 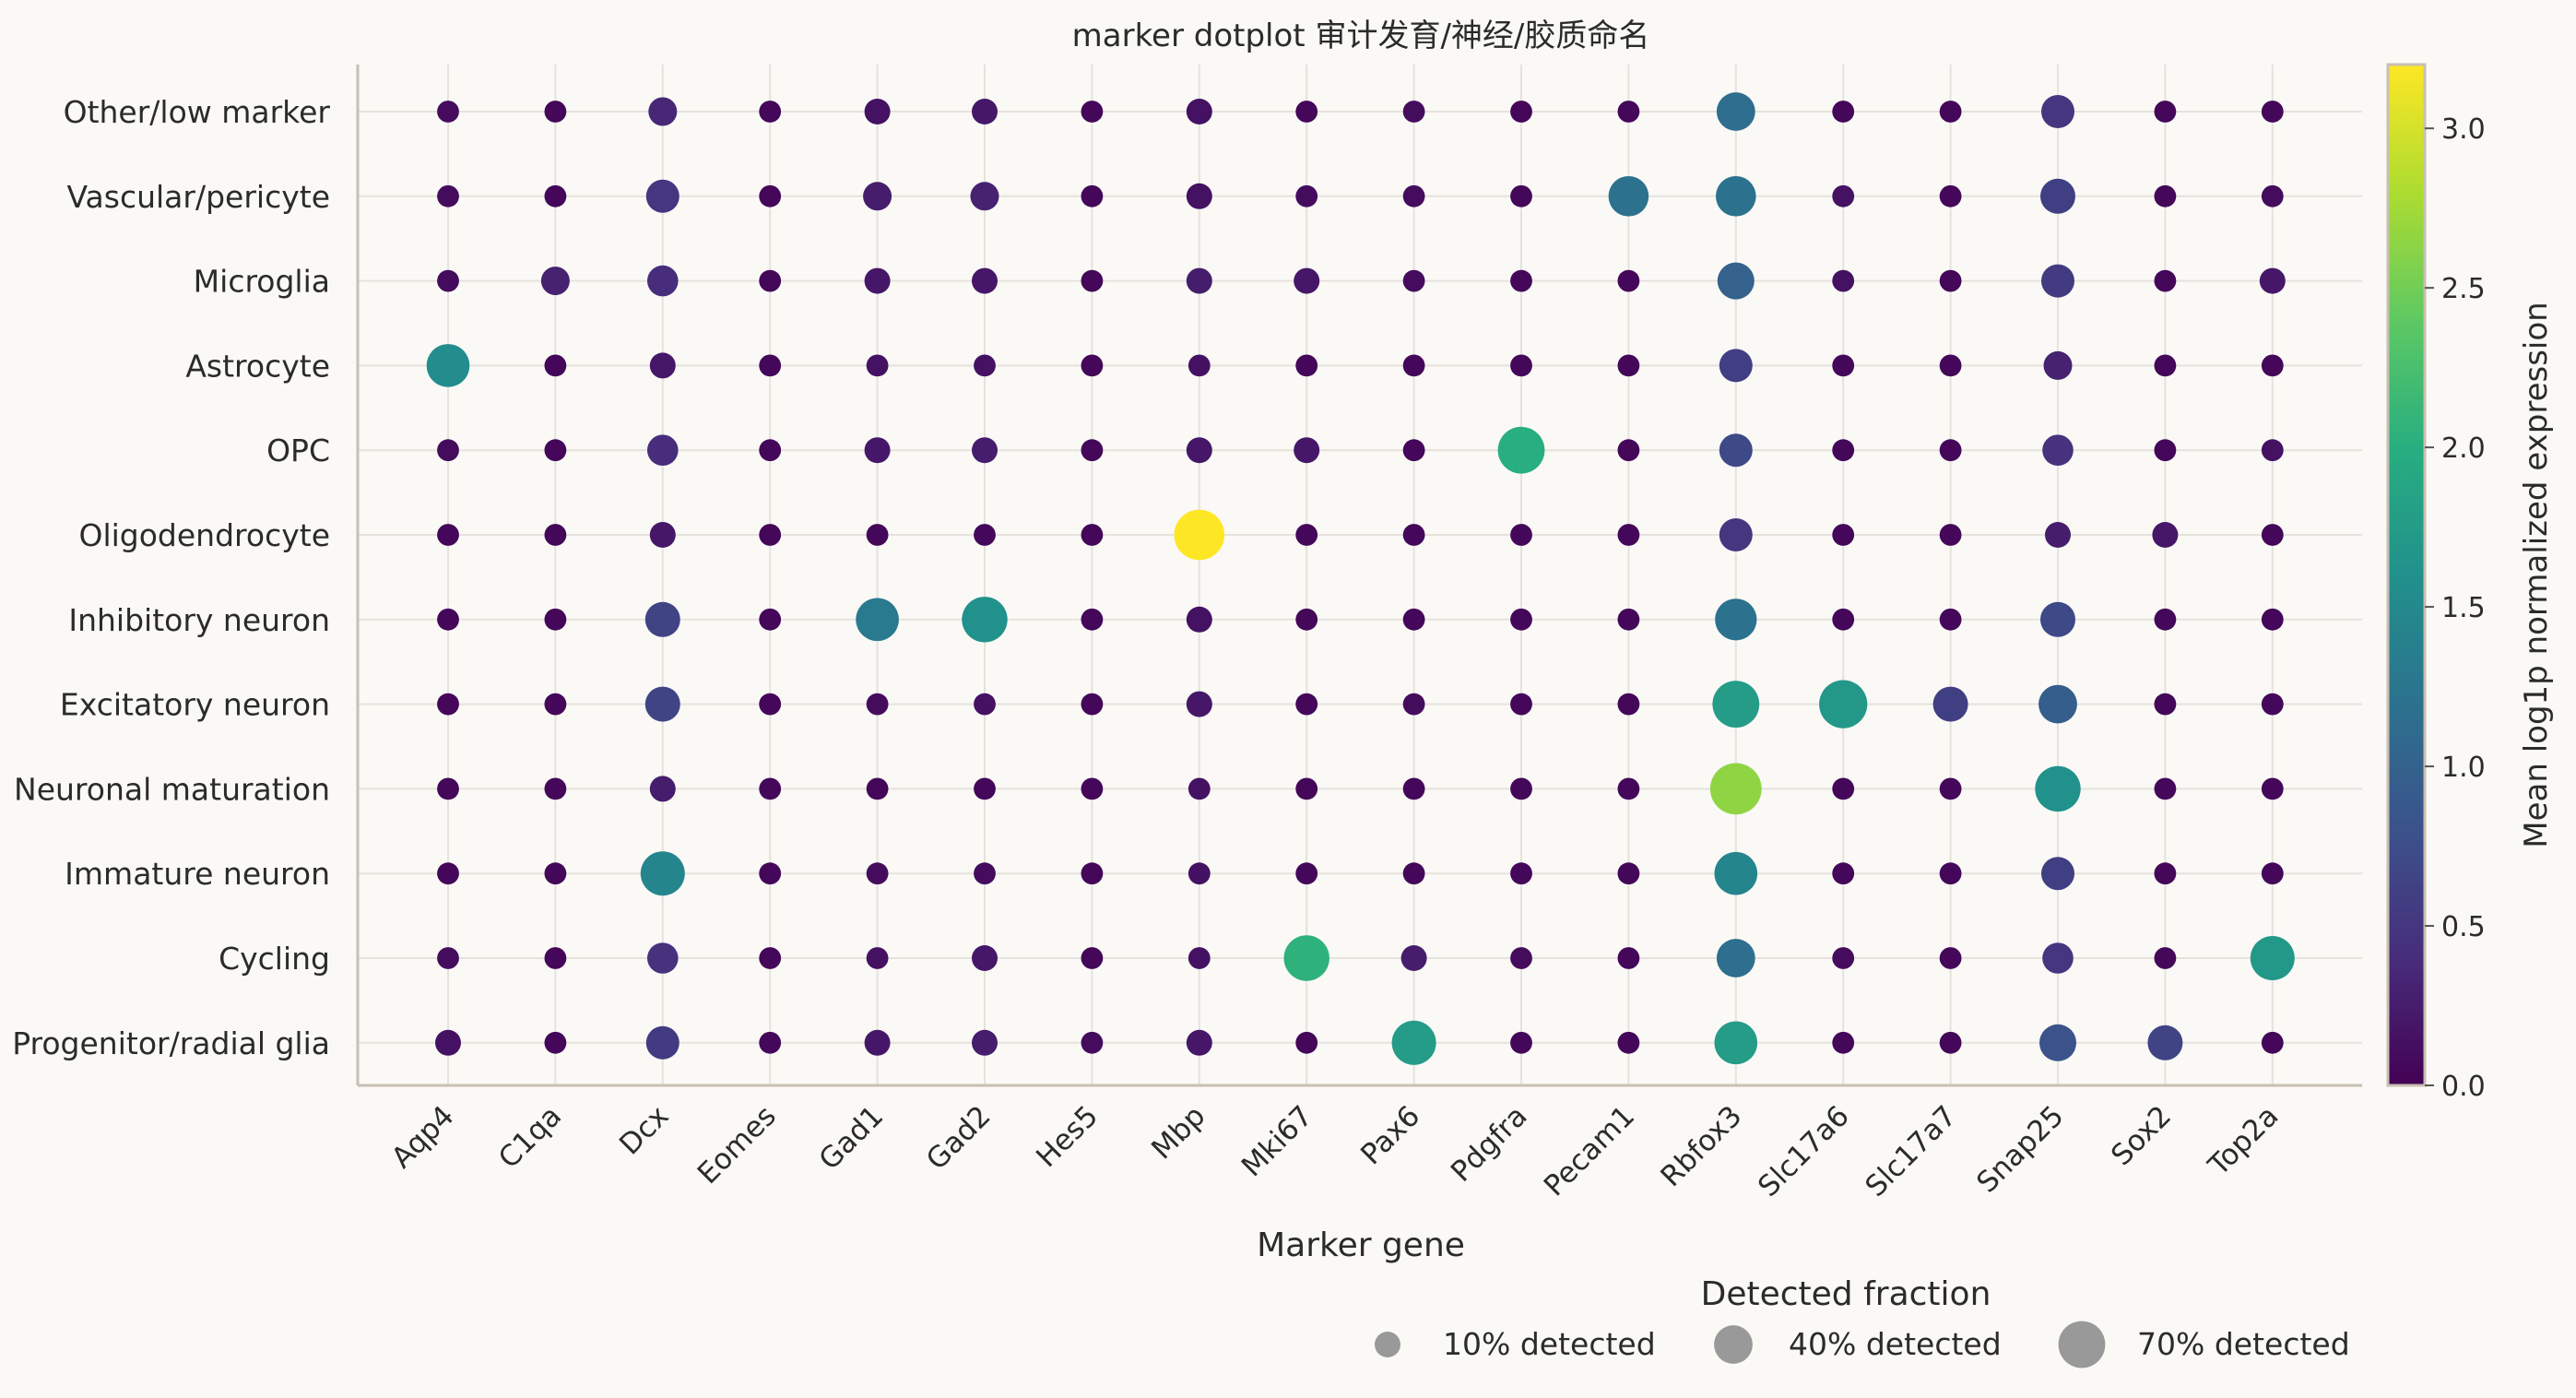 What do you see at coordinates (1733, 1344) in the screenshot?
I see `size-legend-marker` at bounding box center [1733, 1344].